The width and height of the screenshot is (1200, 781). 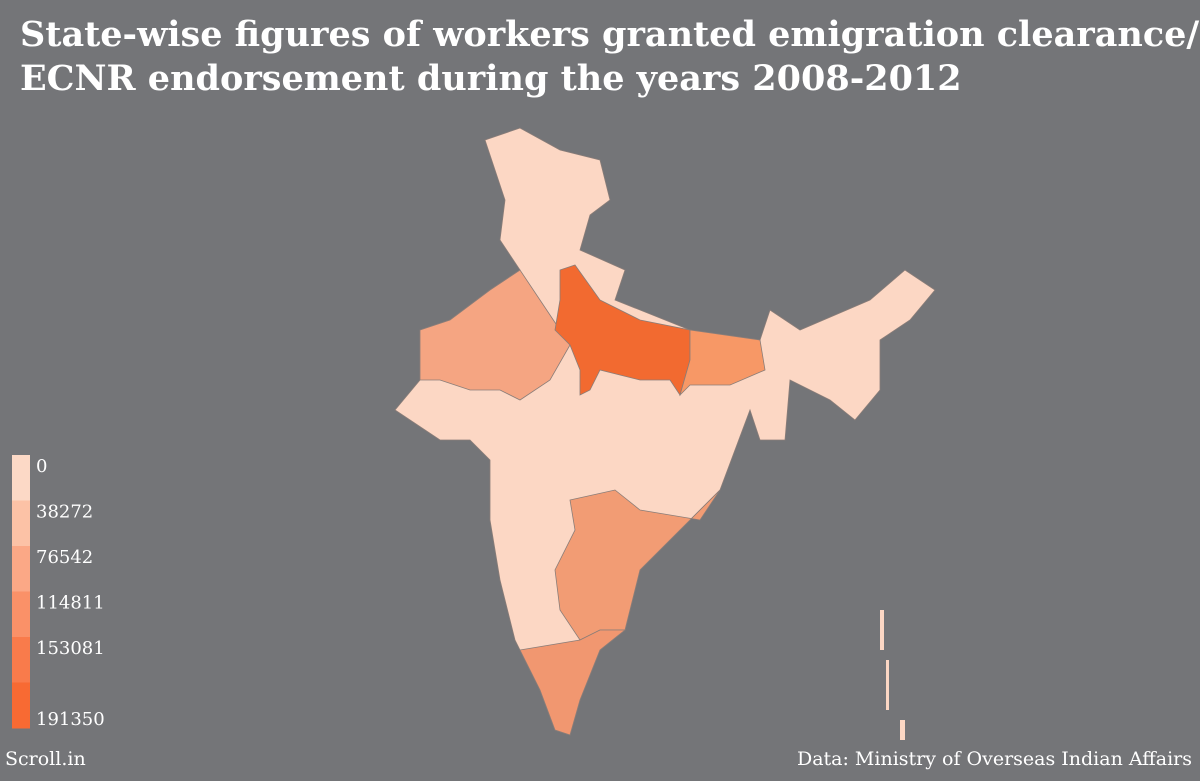 I want to click on andhra-pradesh, so click(x=637, y=565).